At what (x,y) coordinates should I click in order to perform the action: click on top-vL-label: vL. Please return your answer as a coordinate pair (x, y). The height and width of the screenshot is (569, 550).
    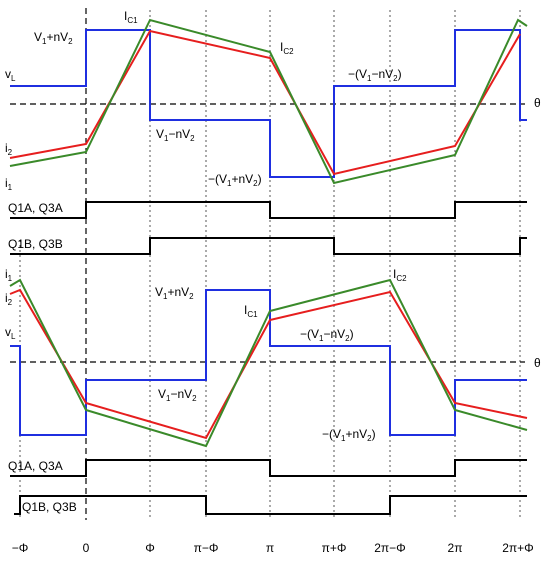
    Looking at the image, I should click on (10, 75).